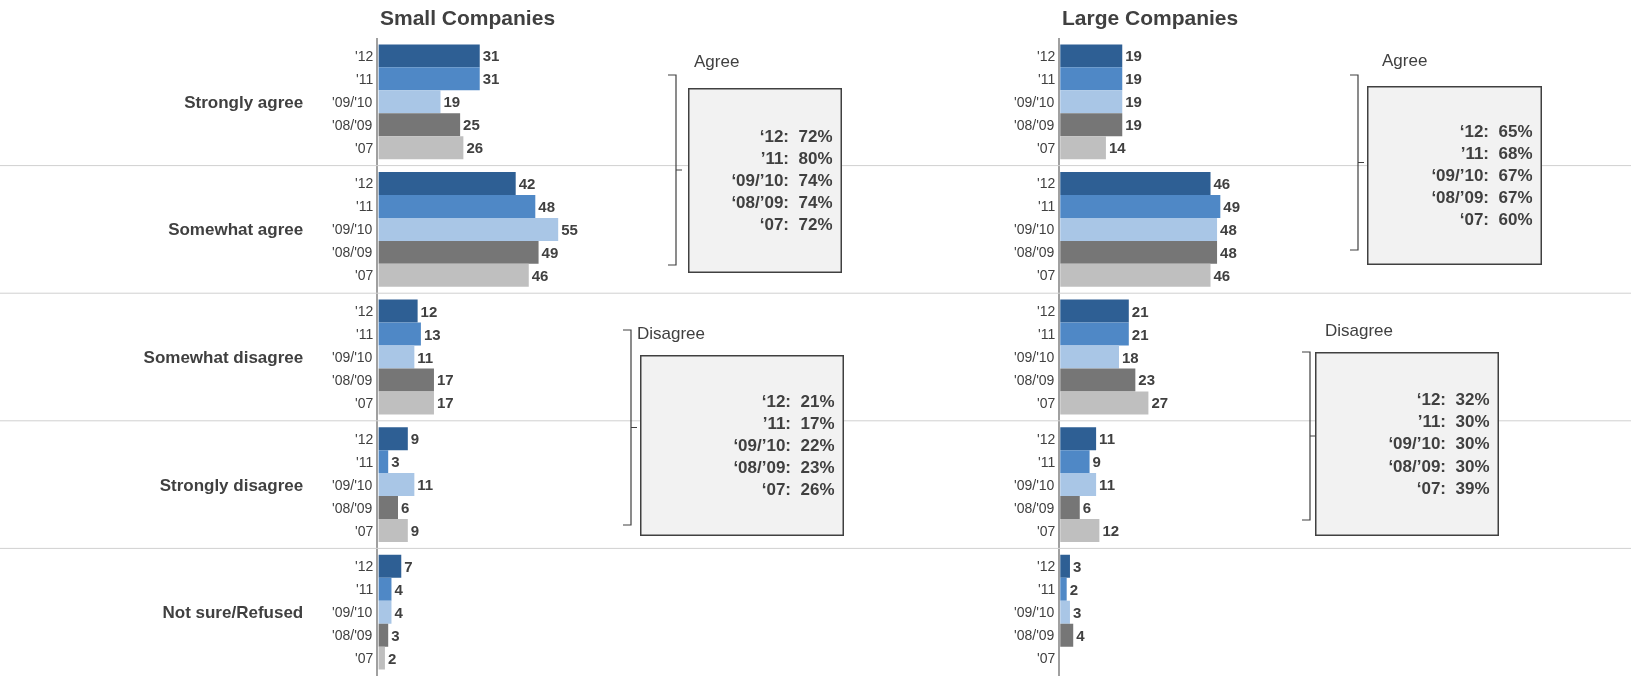 This screenshot has height=688, width=1631. Describe the element at coordinates (429, 311) in the screenshot. I see `data-label: 12` at that location.